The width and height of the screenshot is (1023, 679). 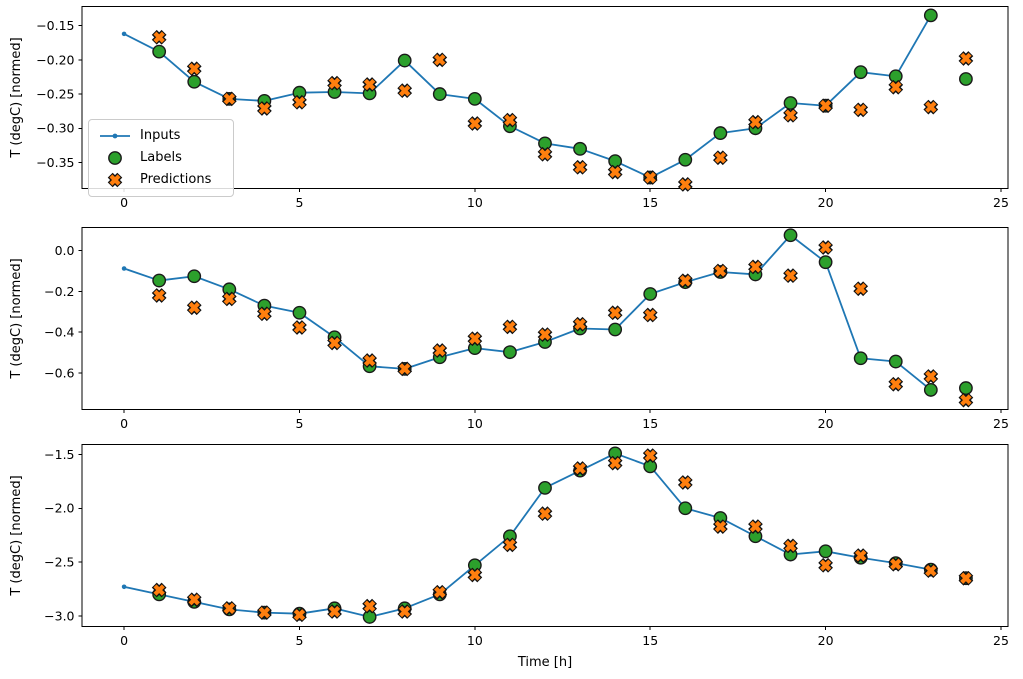 What do you see at coordinates (176, 179) in the screenshot?
I see `legend-label-predictions: Predictions` at bounding box center [176, 179].